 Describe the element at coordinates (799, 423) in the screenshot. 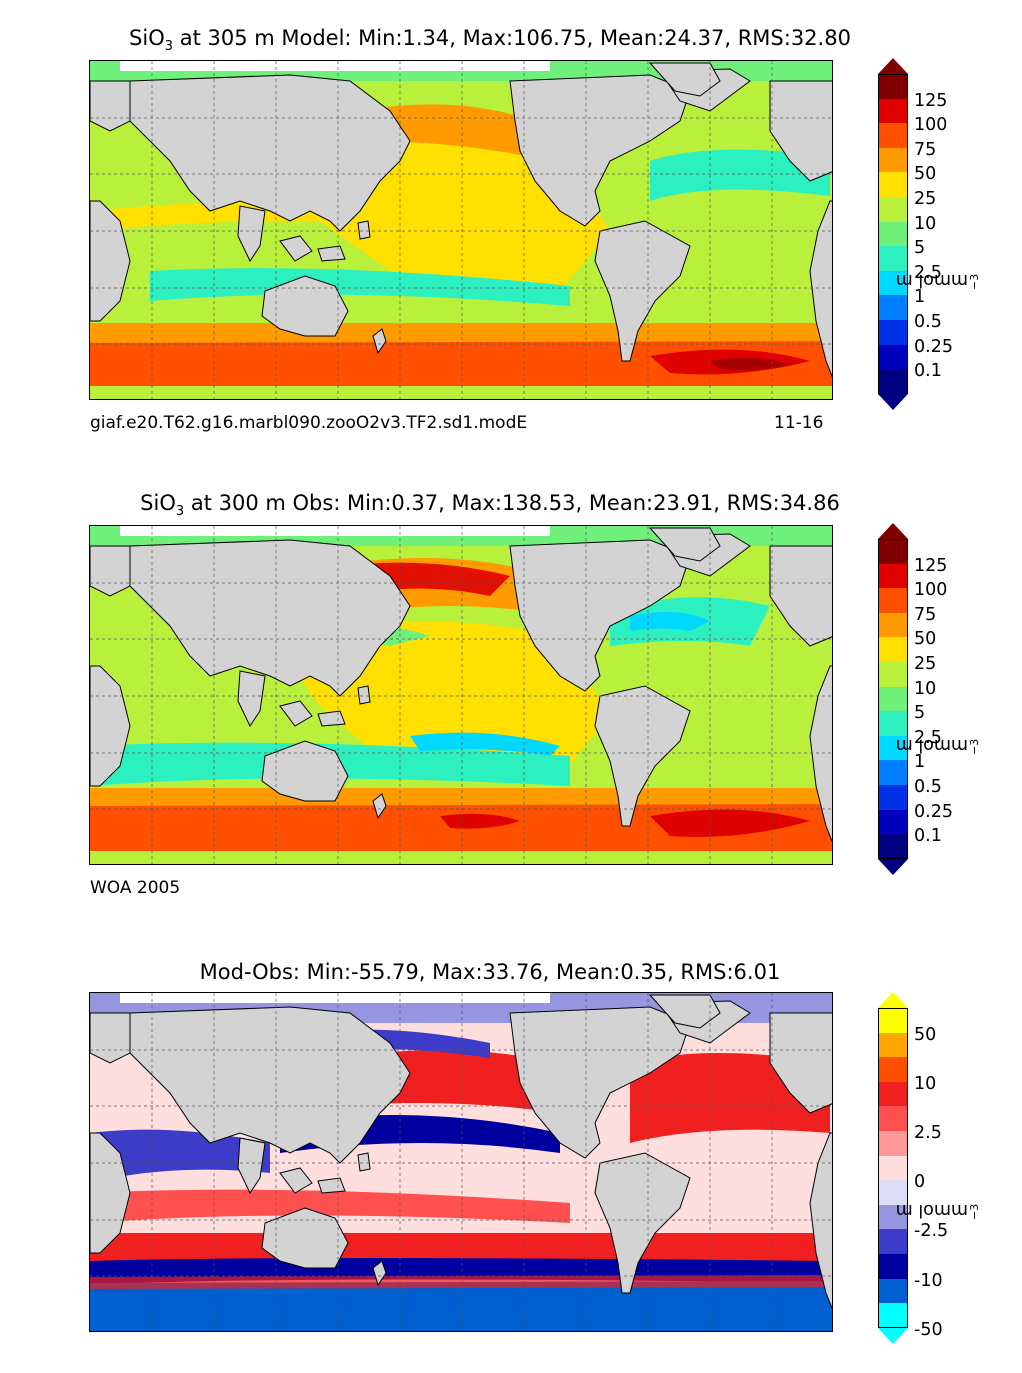

I see `model-date: 11-16` at that location.